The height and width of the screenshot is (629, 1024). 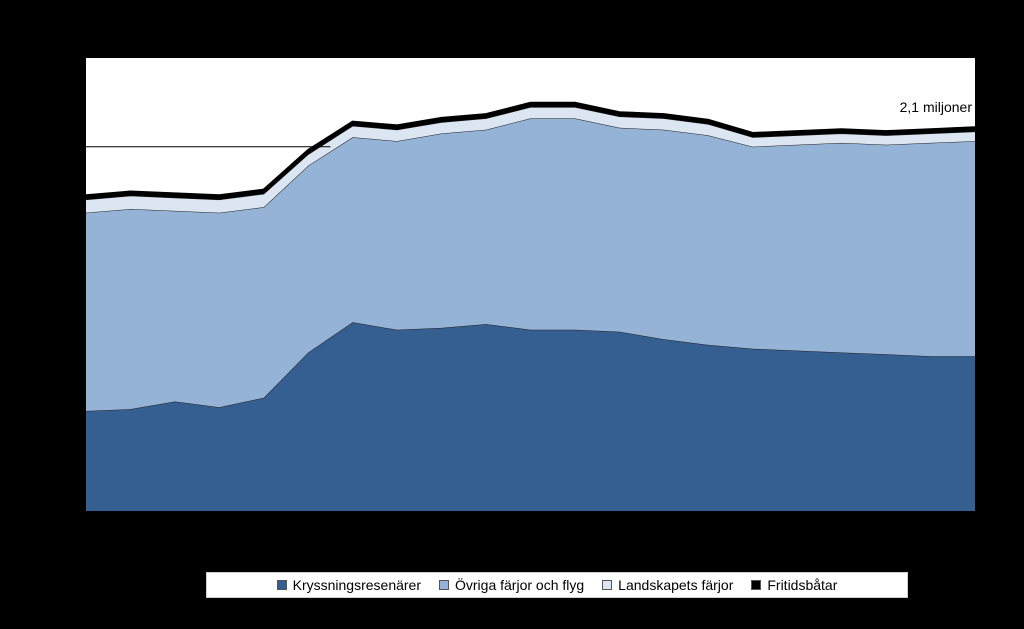 What do you see at coordinates (607, 585) in the screenshot?
I see `legend-swatch-landskapets` at bounding box center [607, 585].